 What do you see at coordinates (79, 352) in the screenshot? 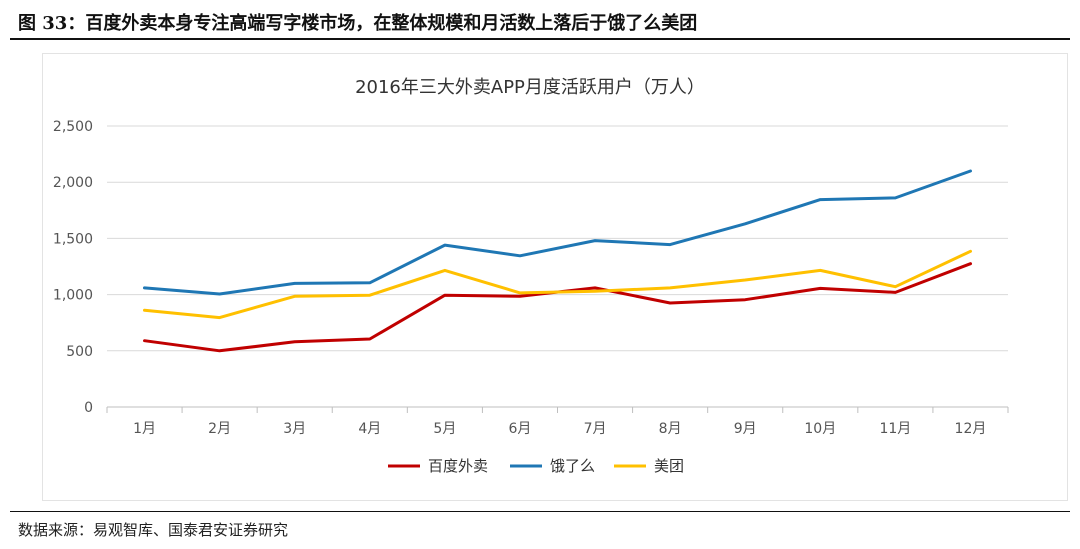
I see `y-tick-label: 500` at bounding box center [79, 352].